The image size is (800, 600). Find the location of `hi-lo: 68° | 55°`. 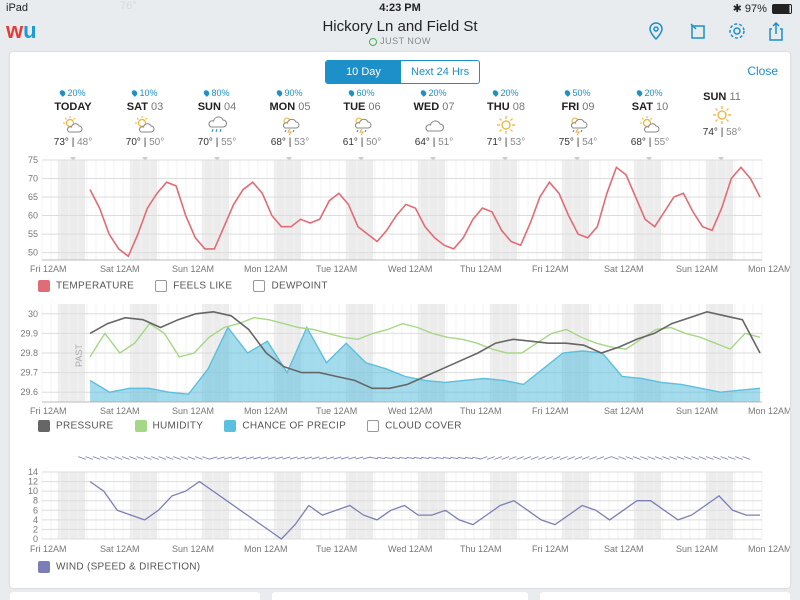

hi-lo: 68° | 55° is located at coordinates (650, 142).